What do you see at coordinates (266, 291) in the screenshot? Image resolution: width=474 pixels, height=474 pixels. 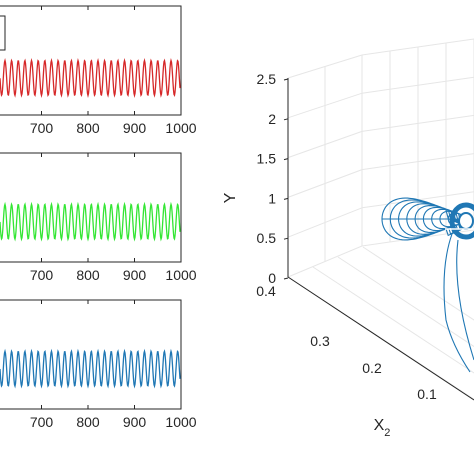 I see `x2-tick-label: 0.4` at bounding box center [266, 291].